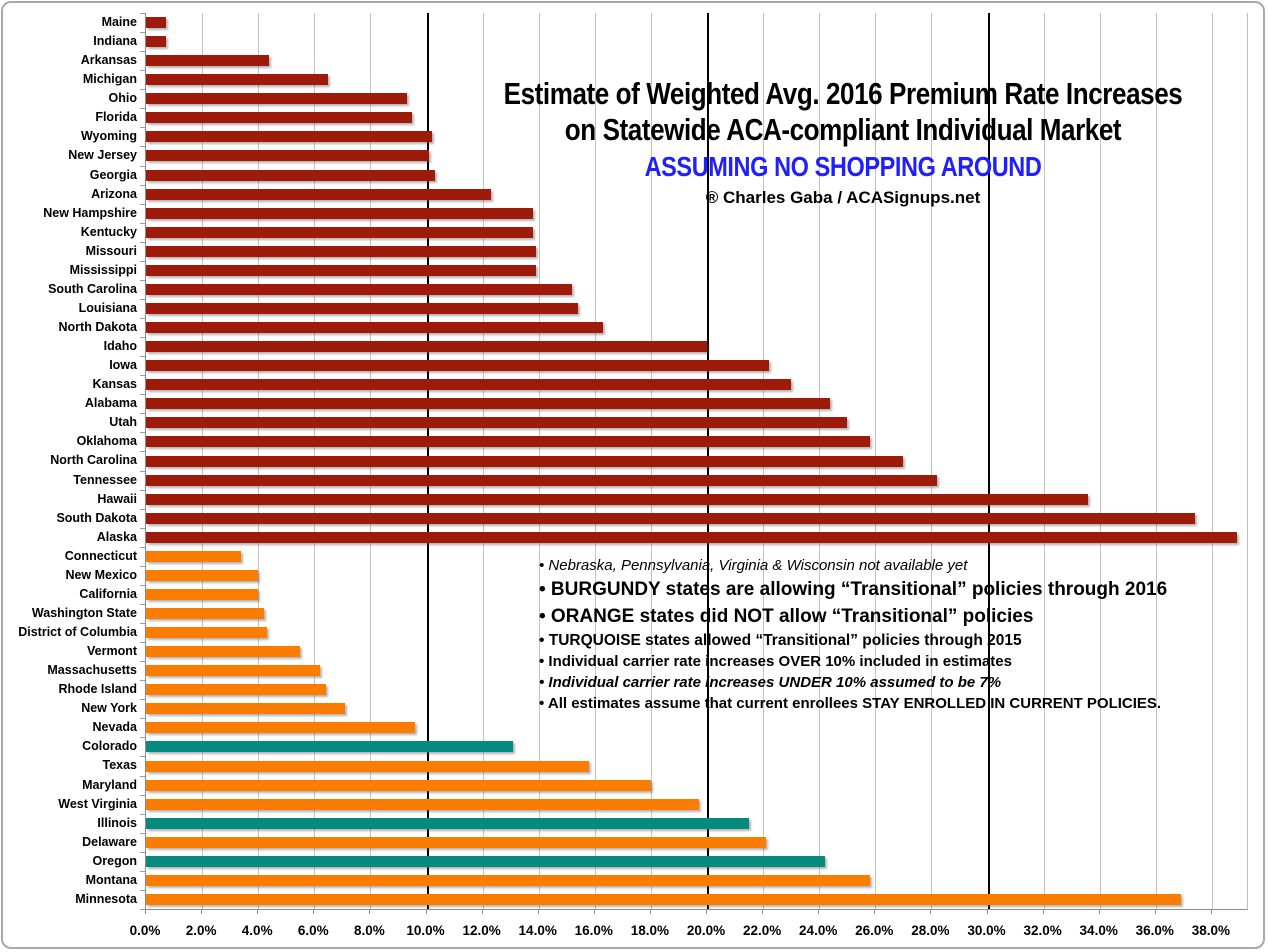  I want to click on x-axis-label: 32.0%, so click(1042, 930).